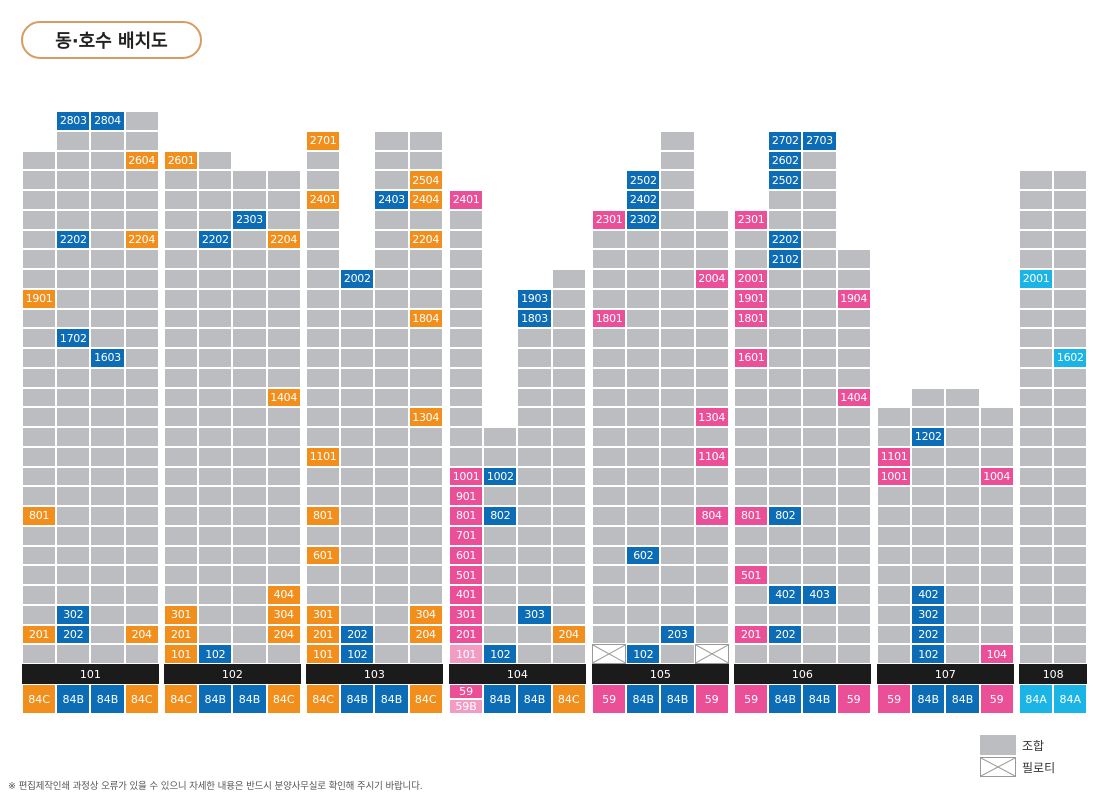 Image resolution: width=1112 pixels, height=805 pixels. Describe the element at coordinates (73, 121) in the screenshot. I see `unit-101-2803: 2803` at that location.